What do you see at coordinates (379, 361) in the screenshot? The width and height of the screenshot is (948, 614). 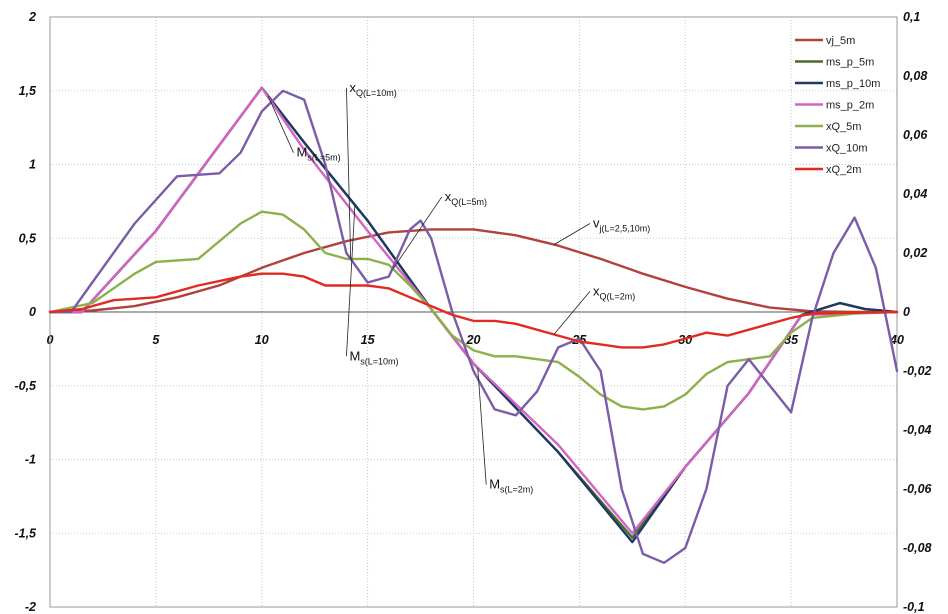 I see `annotation-sub: s(L=10m)` at bounding box center [379, 361].